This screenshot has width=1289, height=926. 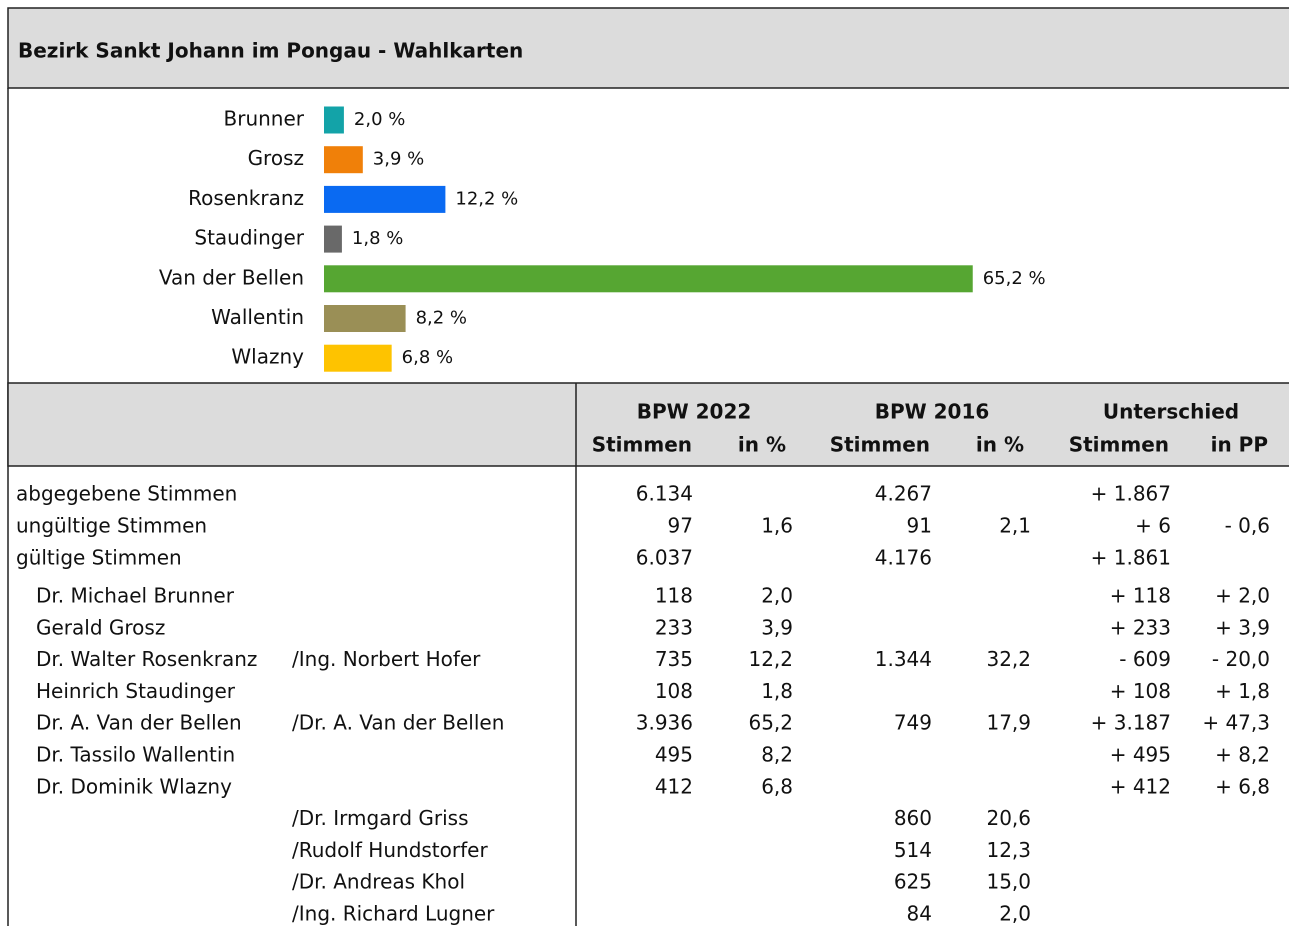 I want to click on cell: + 108, so click(x=1140, y=691).